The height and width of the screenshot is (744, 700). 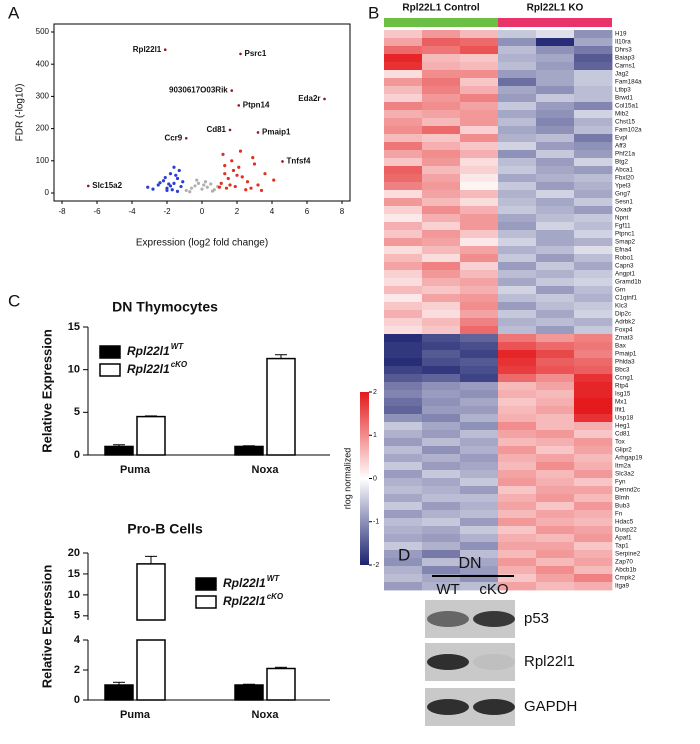 What do you see at coordinates (622, 74) in the screenshot?
I see `row-label: Jag2` at bounding box center [622, 74].